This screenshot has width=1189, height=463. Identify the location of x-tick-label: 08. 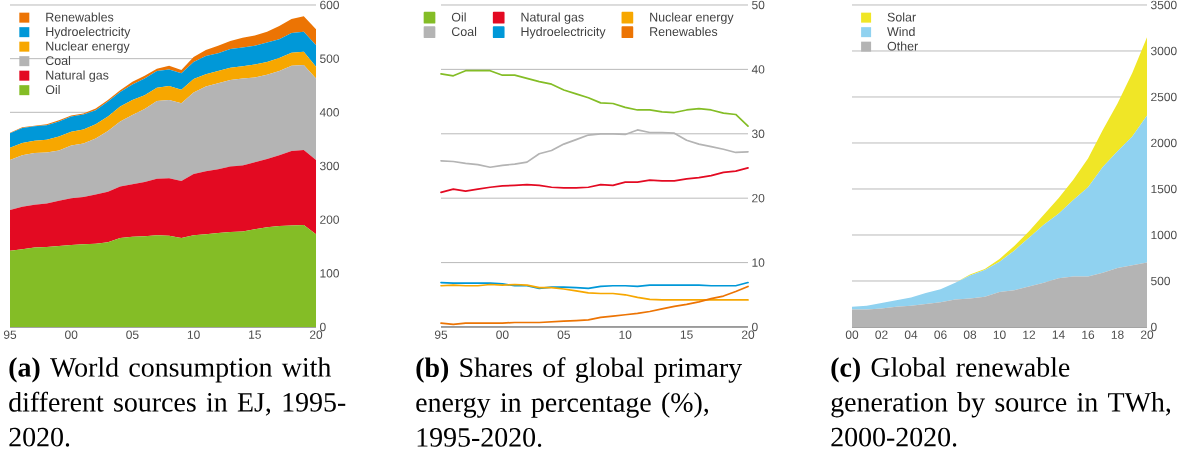
(970, 334).